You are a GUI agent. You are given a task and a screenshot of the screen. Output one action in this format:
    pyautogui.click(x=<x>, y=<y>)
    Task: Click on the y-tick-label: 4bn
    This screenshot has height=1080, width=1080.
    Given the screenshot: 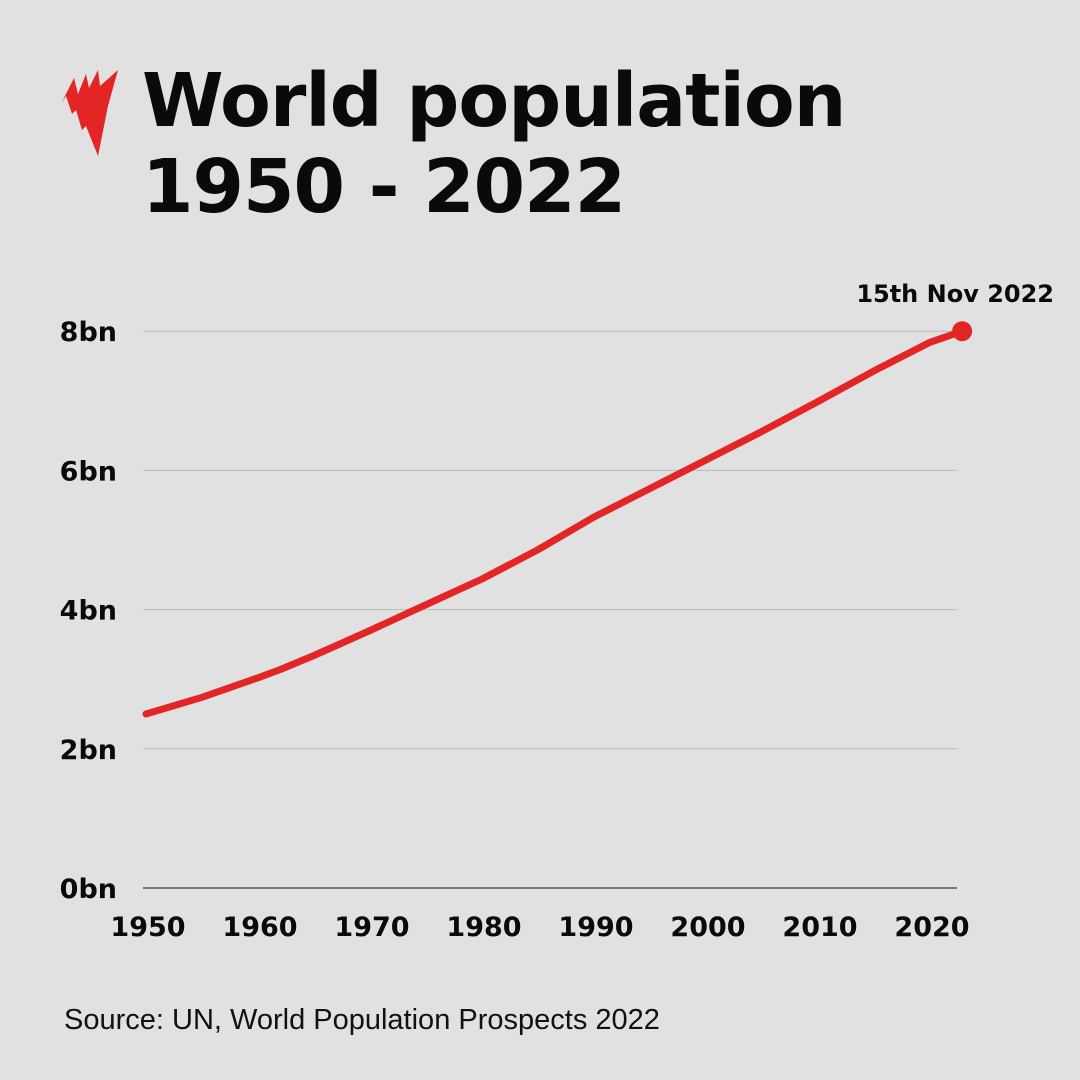 What is the action you would take?
    pyautogui.click(x=88, y=611)
    